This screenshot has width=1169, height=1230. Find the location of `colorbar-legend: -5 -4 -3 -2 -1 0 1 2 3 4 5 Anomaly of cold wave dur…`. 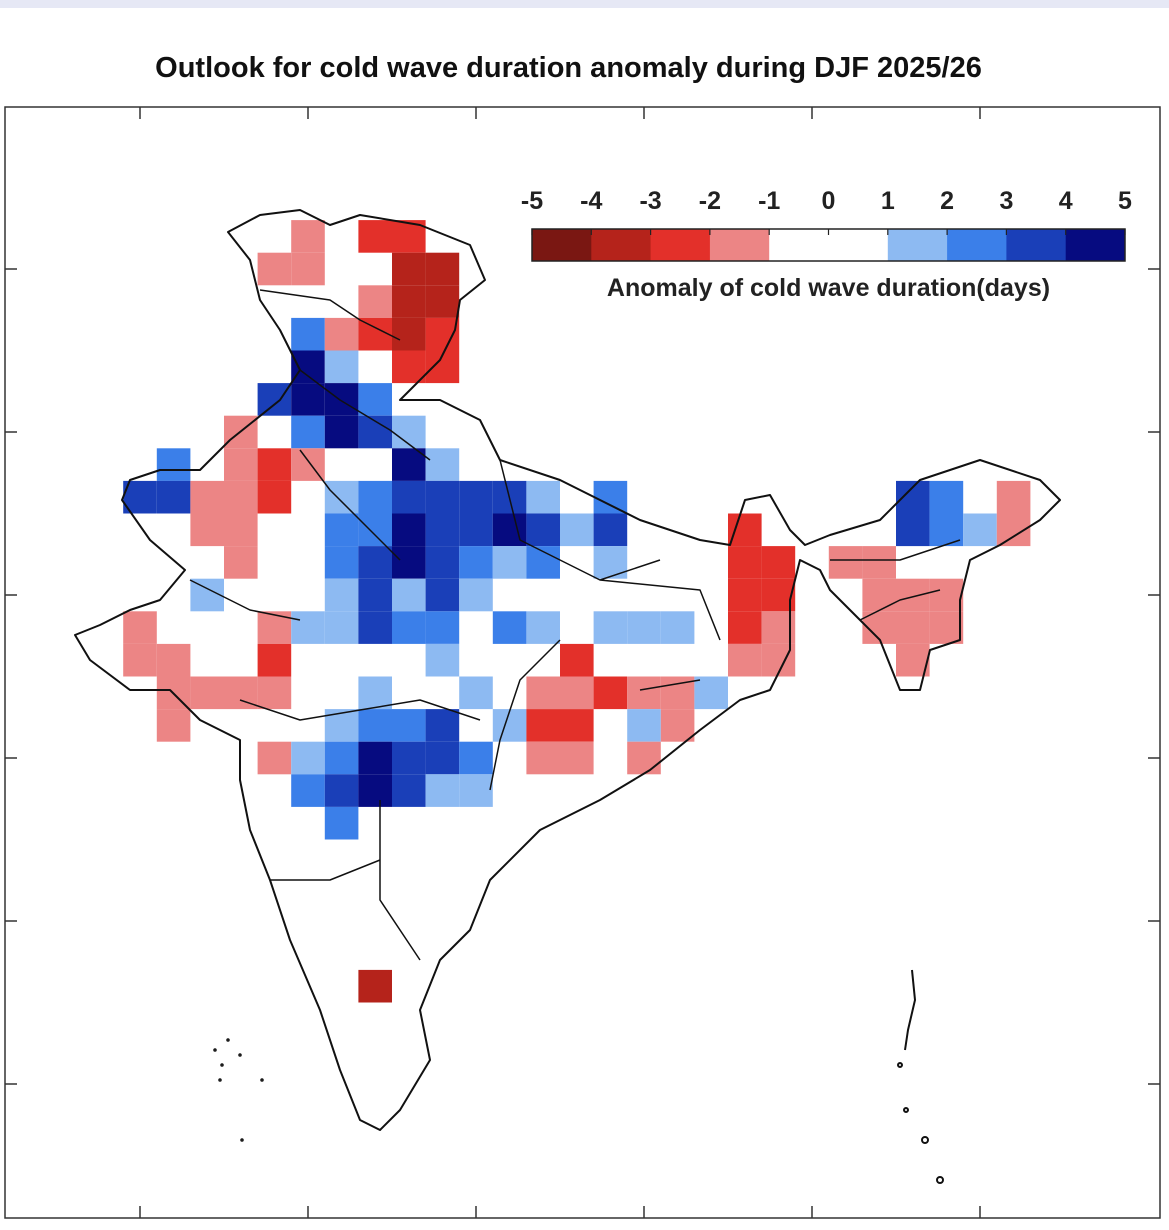

colorbar-legend: -5 -4 -3 -2 -1 0 1 2 3 4 5 Anomaly of cold wave dur… is located at coordinates (826, 244).